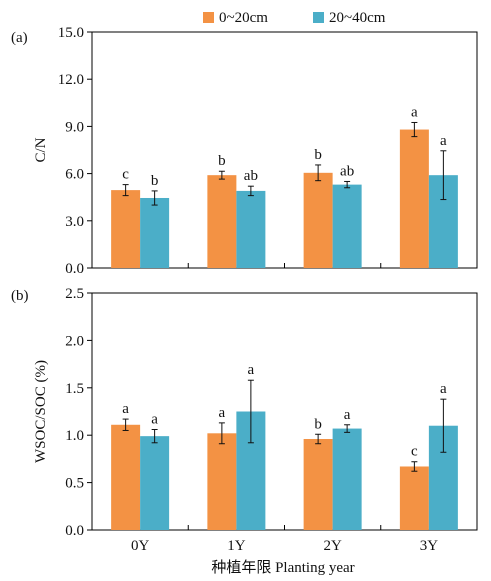 This screenshot has height=581, width=491. I want to click on y-tick-label: 1.5, so click(74, 389).